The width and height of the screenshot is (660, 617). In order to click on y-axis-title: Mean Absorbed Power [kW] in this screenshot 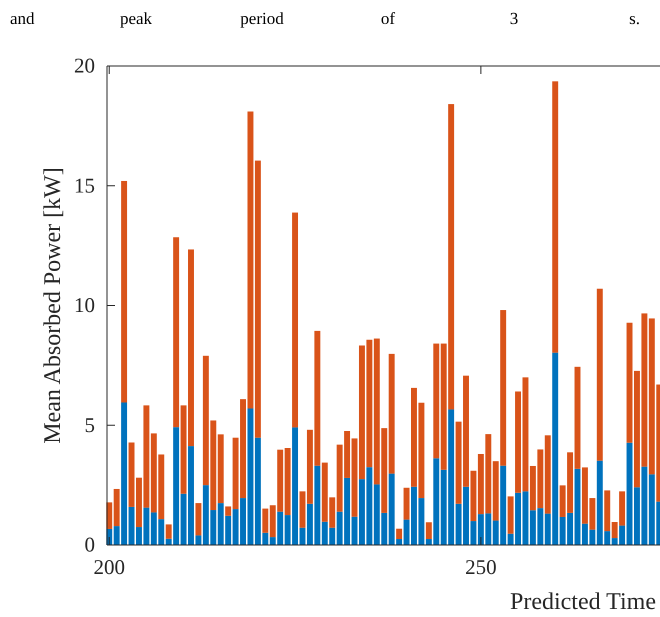, I will do `click(53, 305)`.